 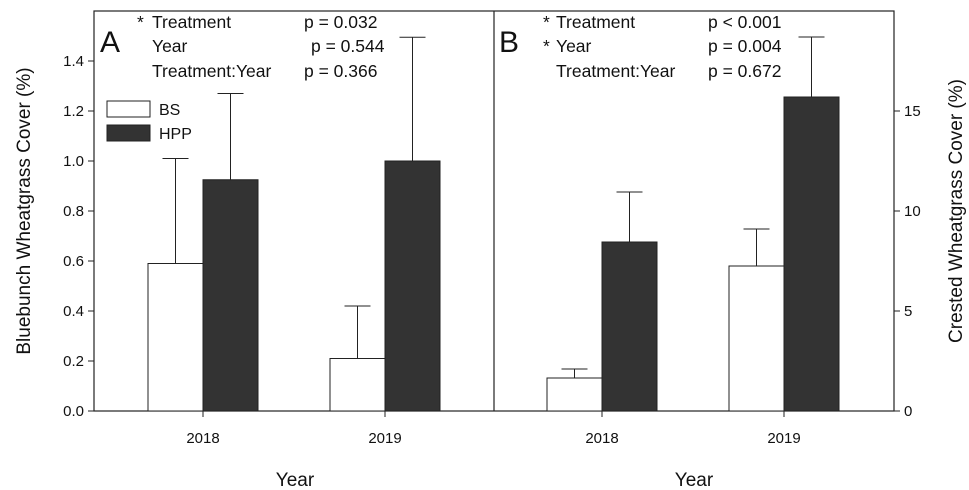 What do you see at coordinates (128, 133) in the screenshot?
I see `legend-swatch-hpp` at bounding box center [128, 133].